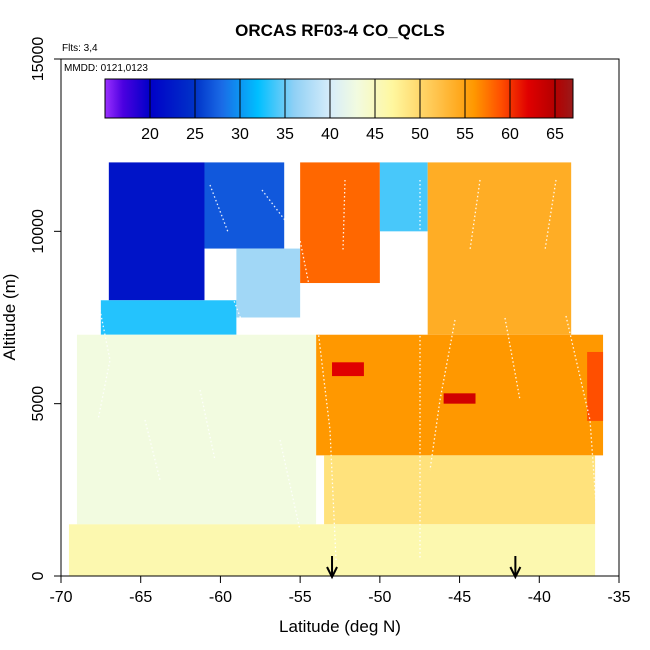 This screenshot has width=650, height=650. What do you see at coordinates (38, 404) in the screenshot?
I see `y-tick-label: 5000` at bounding box center [38, 404].